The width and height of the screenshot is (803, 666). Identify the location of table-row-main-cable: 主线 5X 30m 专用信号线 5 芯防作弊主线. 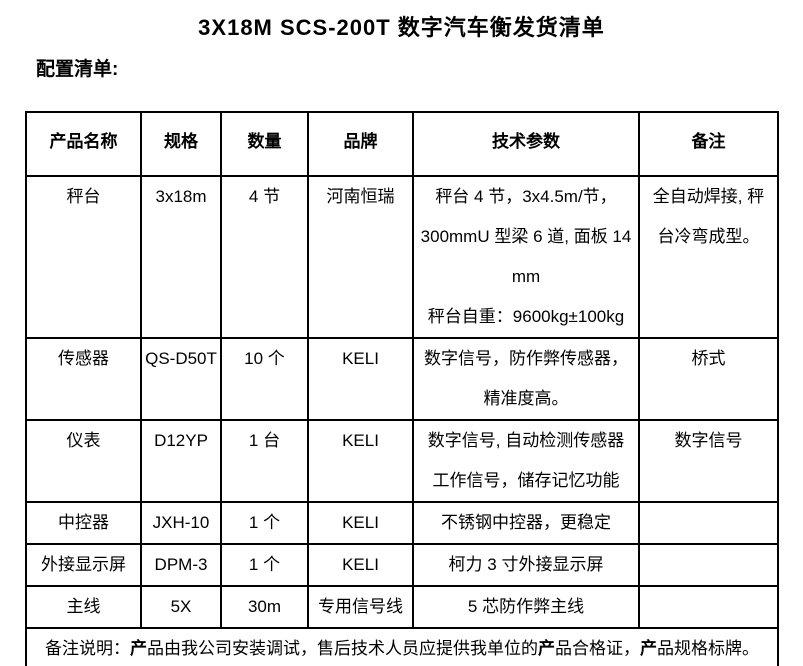
(402, 607).